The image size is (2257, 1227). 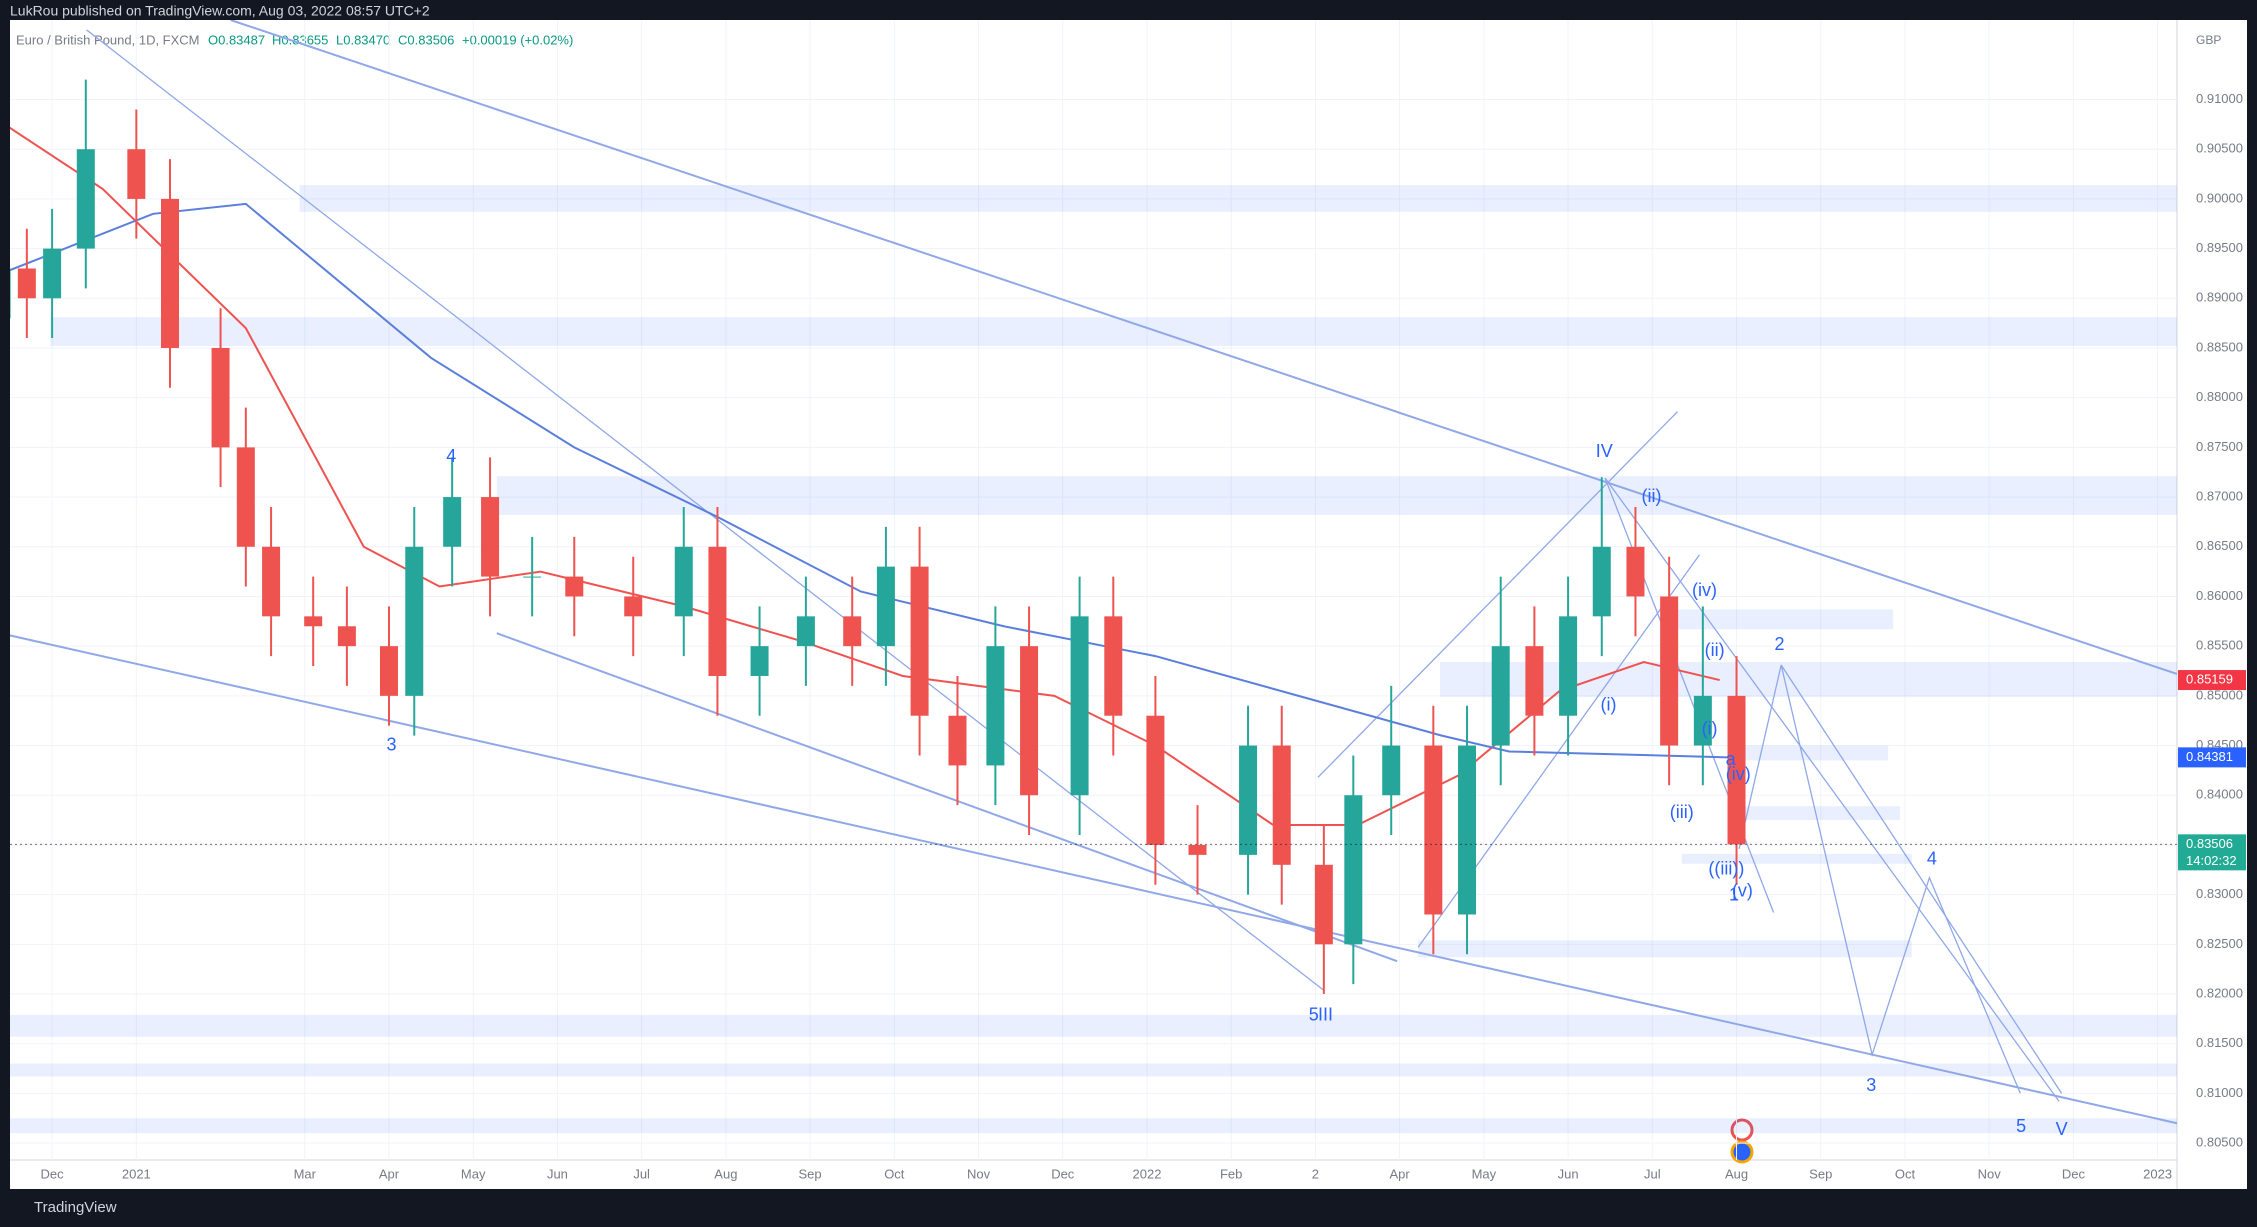 What do you see at coordinates (2219, 446) in the screenshot?
I see `y-tick-label: 0.87500` at bounding box center [2219, 446].